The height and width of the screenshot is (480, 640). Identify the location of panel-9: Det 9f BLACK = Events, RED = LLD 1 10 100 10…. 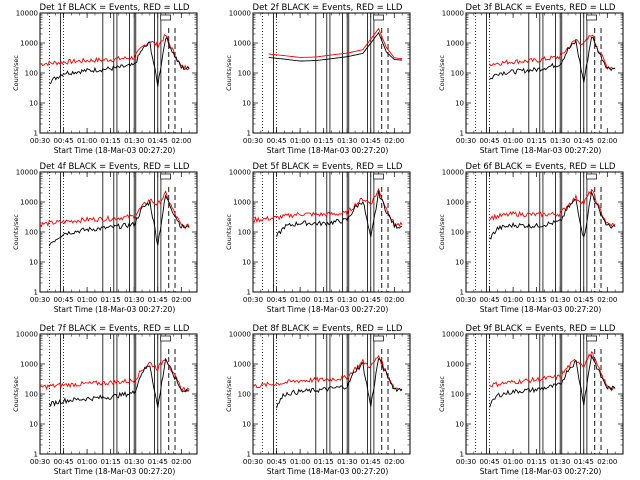
(531, 400).